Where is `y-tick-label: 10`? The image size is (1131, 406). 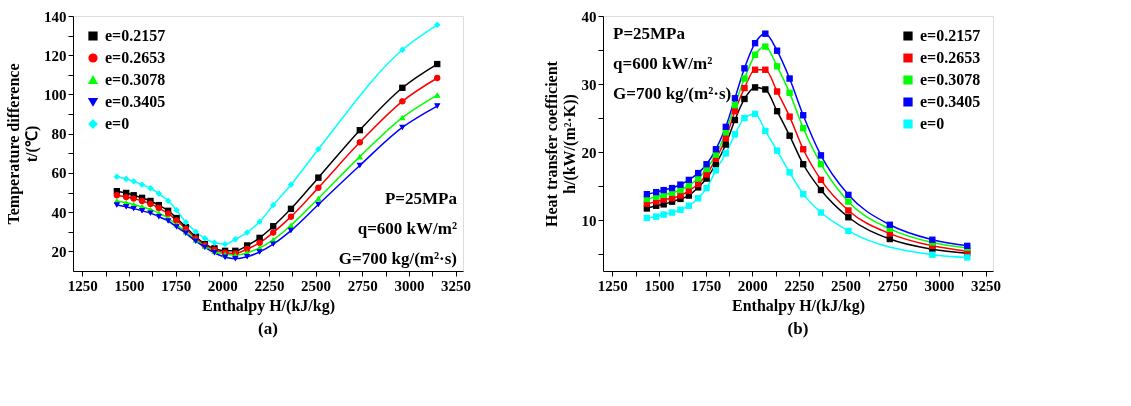 y-tick-label: 10 is located at coordinates (589, 220).